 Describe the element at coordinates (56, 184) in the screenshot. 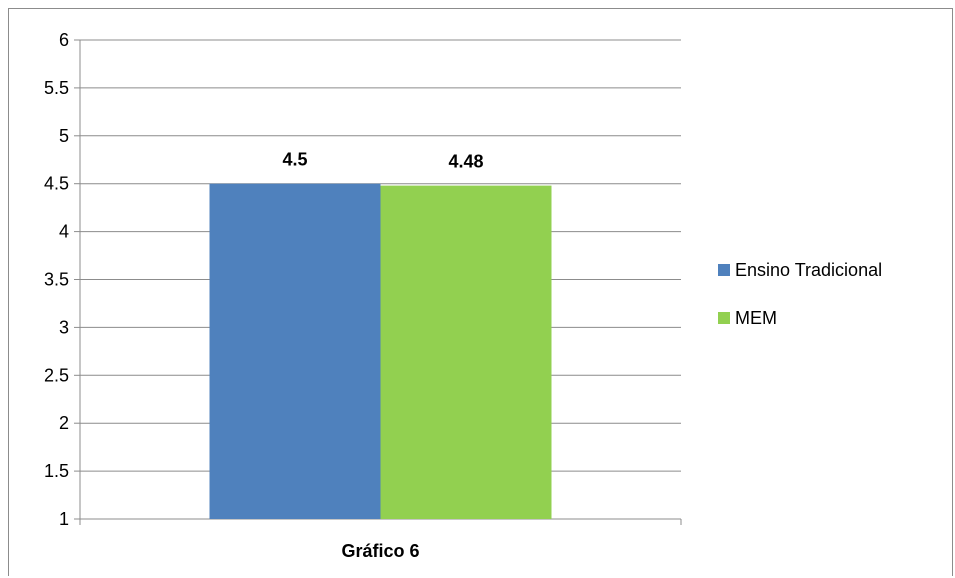

I see `y-tick-label: 4.5` at that location.